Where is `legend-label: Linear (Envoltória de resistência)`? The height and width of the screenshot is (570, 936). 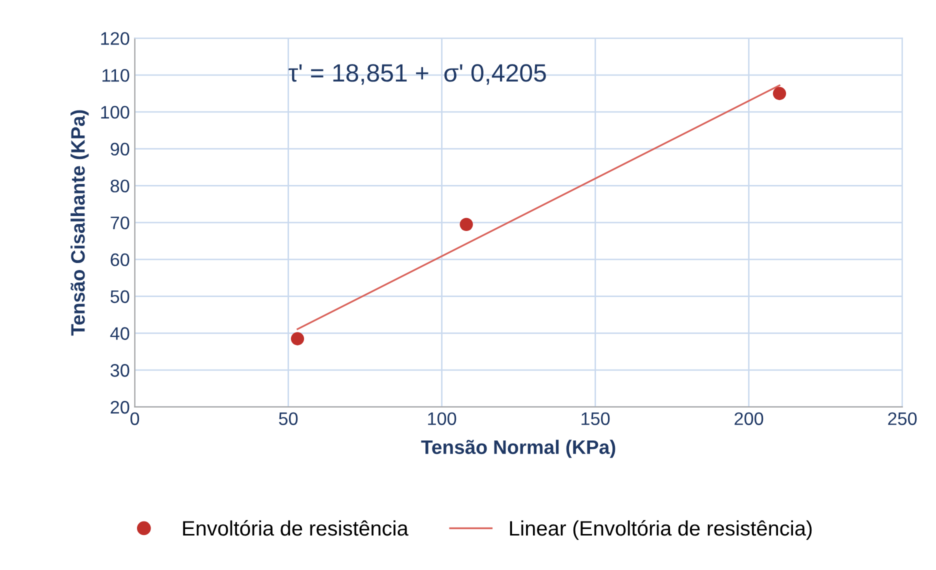
legend-label: Linear (Envoltória de resistência) is located at coordinates (661, 530).